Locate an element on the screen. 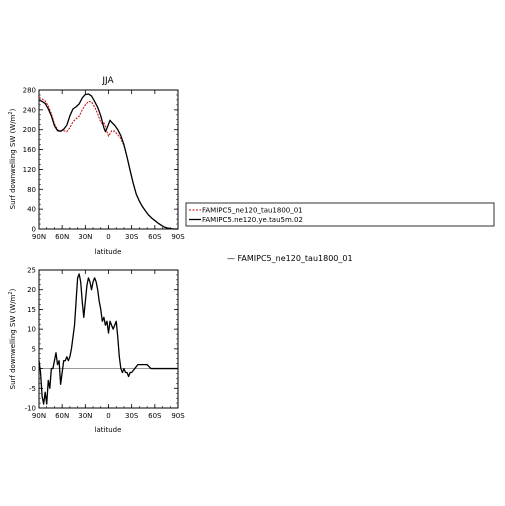 This screenshot has height=506, width=505. top-xtick-label: 30S is located at coordinates (132, 237).